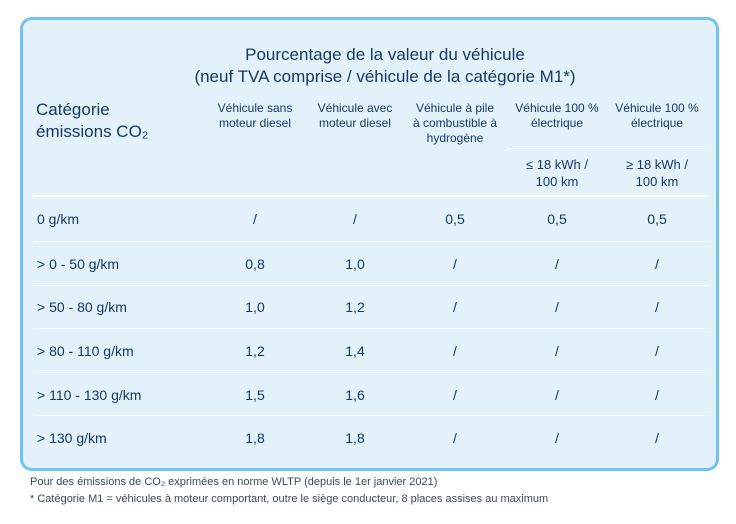 The height and width of the screenshot is (524, 736). Describe the element at coordinates (82, 307) in the screenshot. I see `row-label: > 50 - 80 g/km` at that location.